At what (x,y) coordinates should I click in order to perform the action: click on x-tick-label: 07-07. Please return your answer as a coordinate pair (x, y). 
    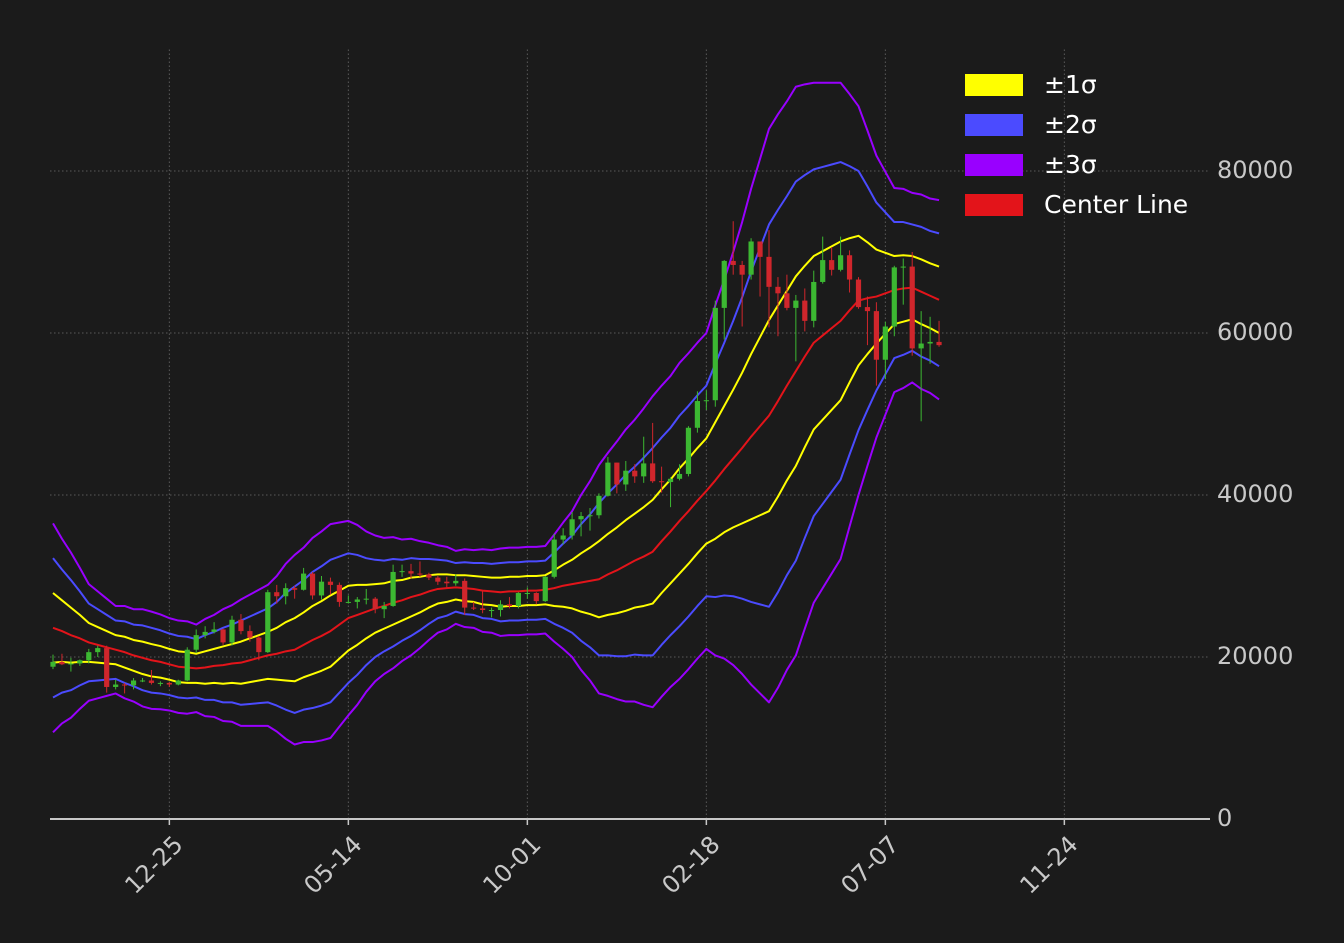
    Looking at the image, I should click on (869, 864).